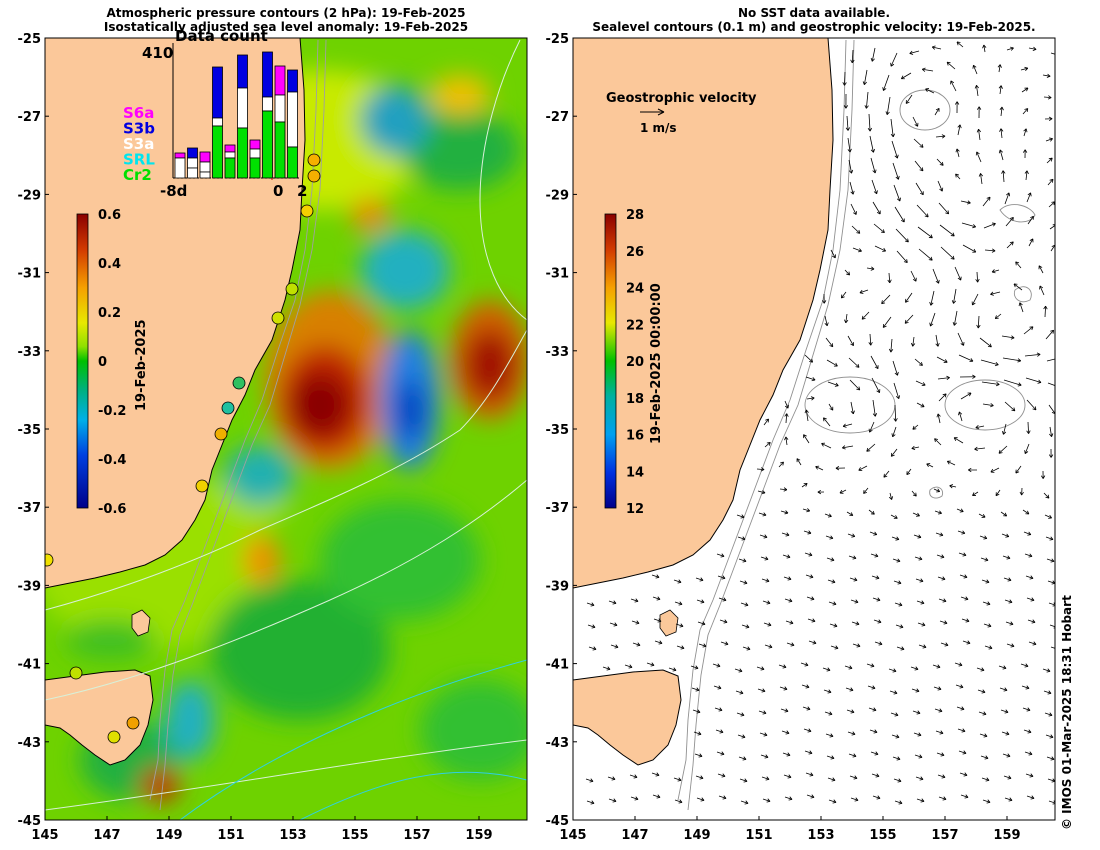 The image size is (1100, 850). Describe the element at coordinates (157, 53) in the screenshot. I see `data-count-max: 410` at that location.